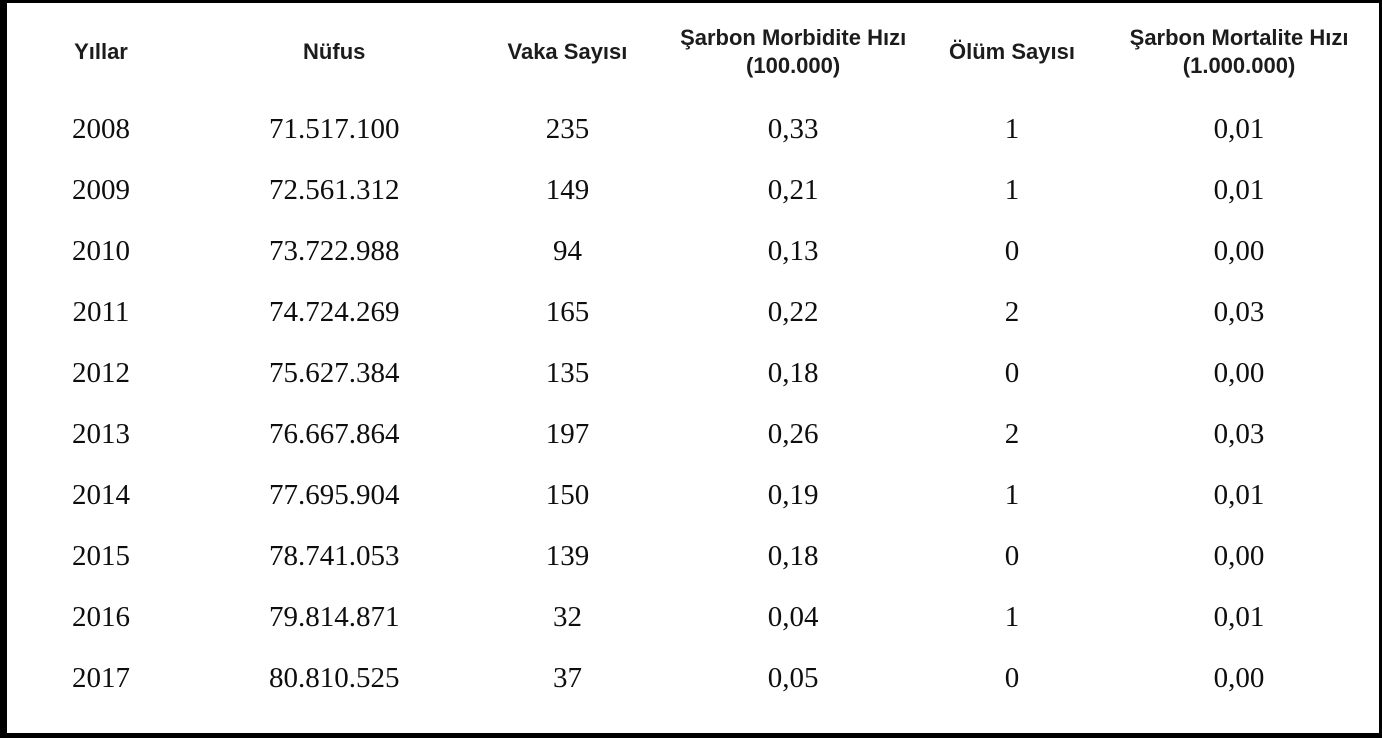 The width and height of the screenshot is (1382, 738). What do you see at coordinates (567, 434) in the screenshot?
I see `table-cell: 197` at bounding box center [567, 434].